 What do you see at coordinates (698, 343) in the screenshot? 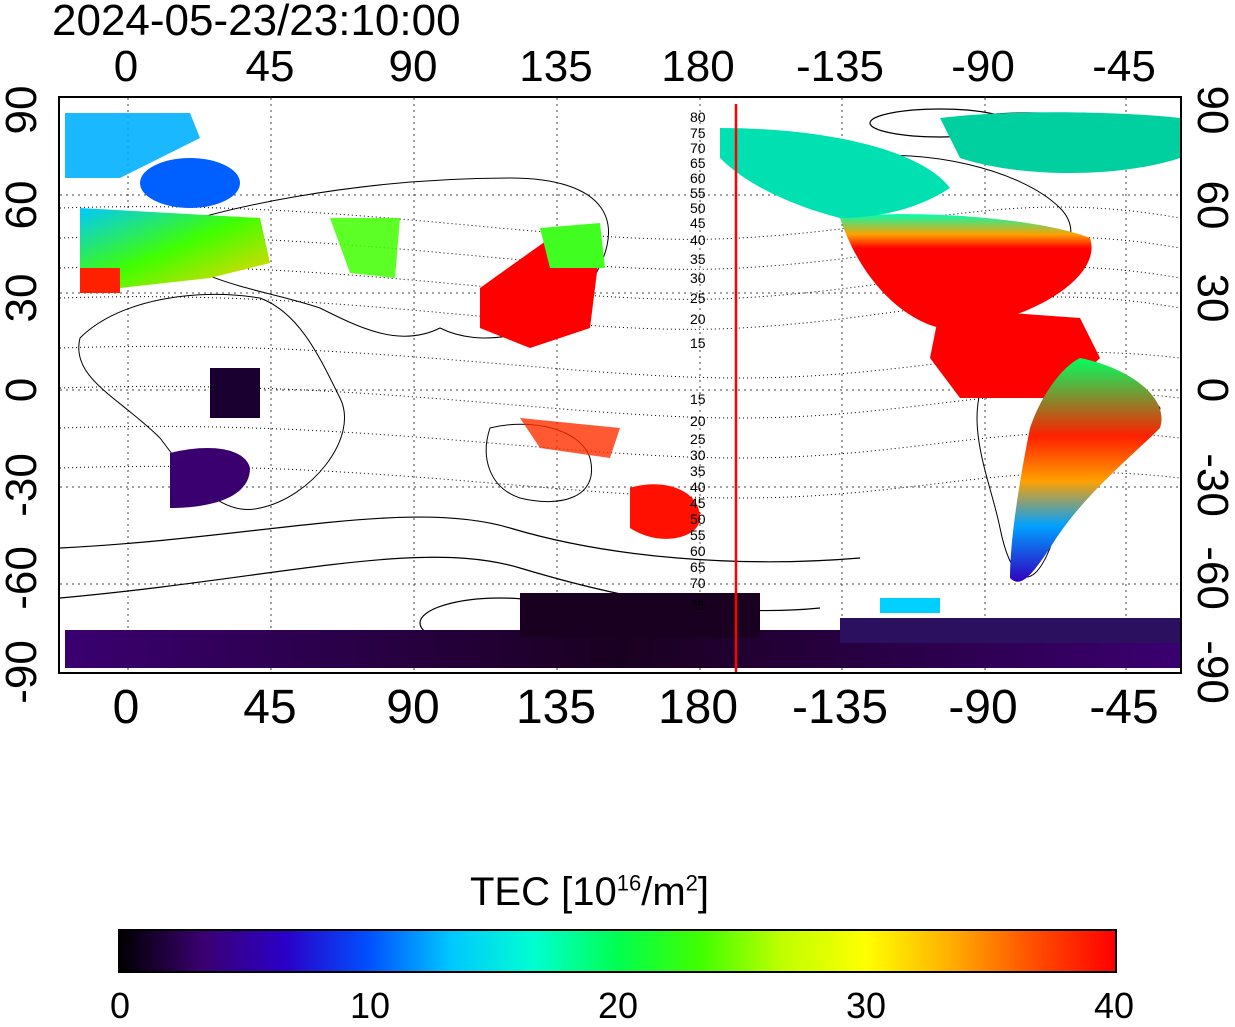
I see `contour-label-north: 15` at bounding box center [698, 343].